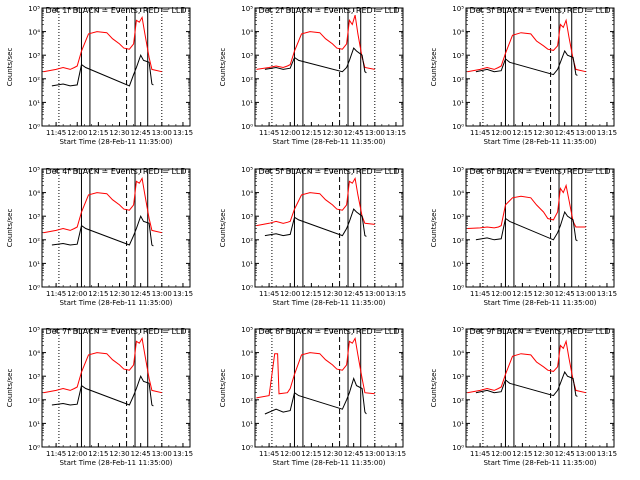 This screenshot has height=480, width=640. What do you see at coordinates (539, 171) in the screenshot?
I see `panel-title: Det 6f BLACK = Events, RED = LLD` at bounding box center [539, 171].